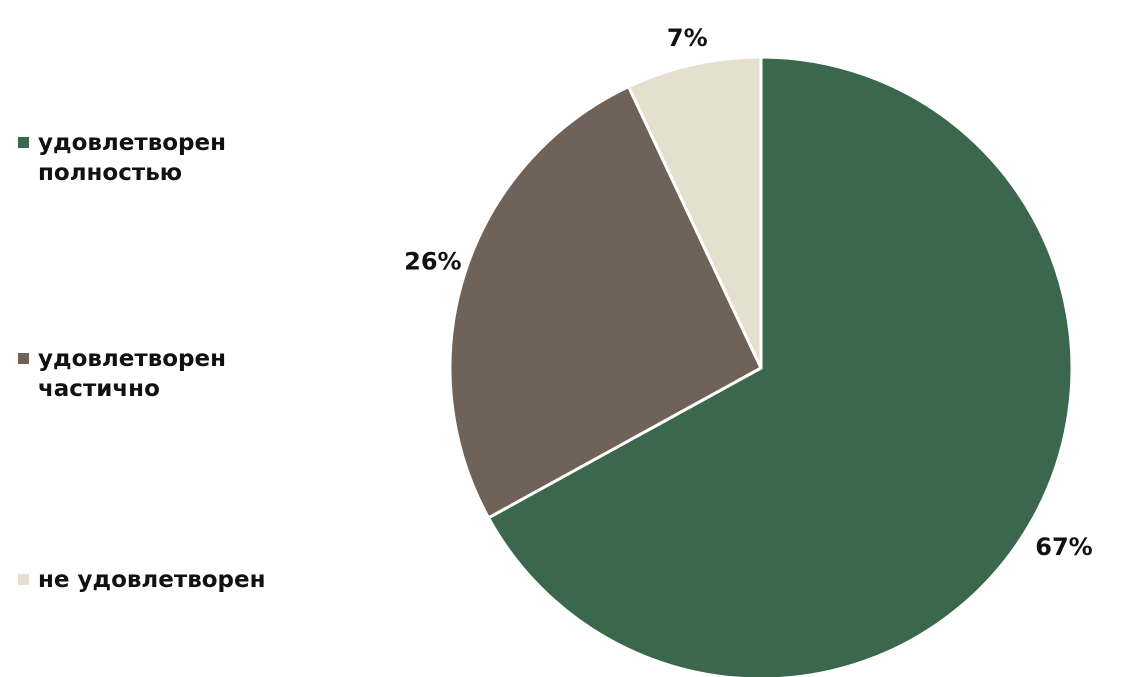  I want to click on slice-label-partial: 26%, so click(432, 261).